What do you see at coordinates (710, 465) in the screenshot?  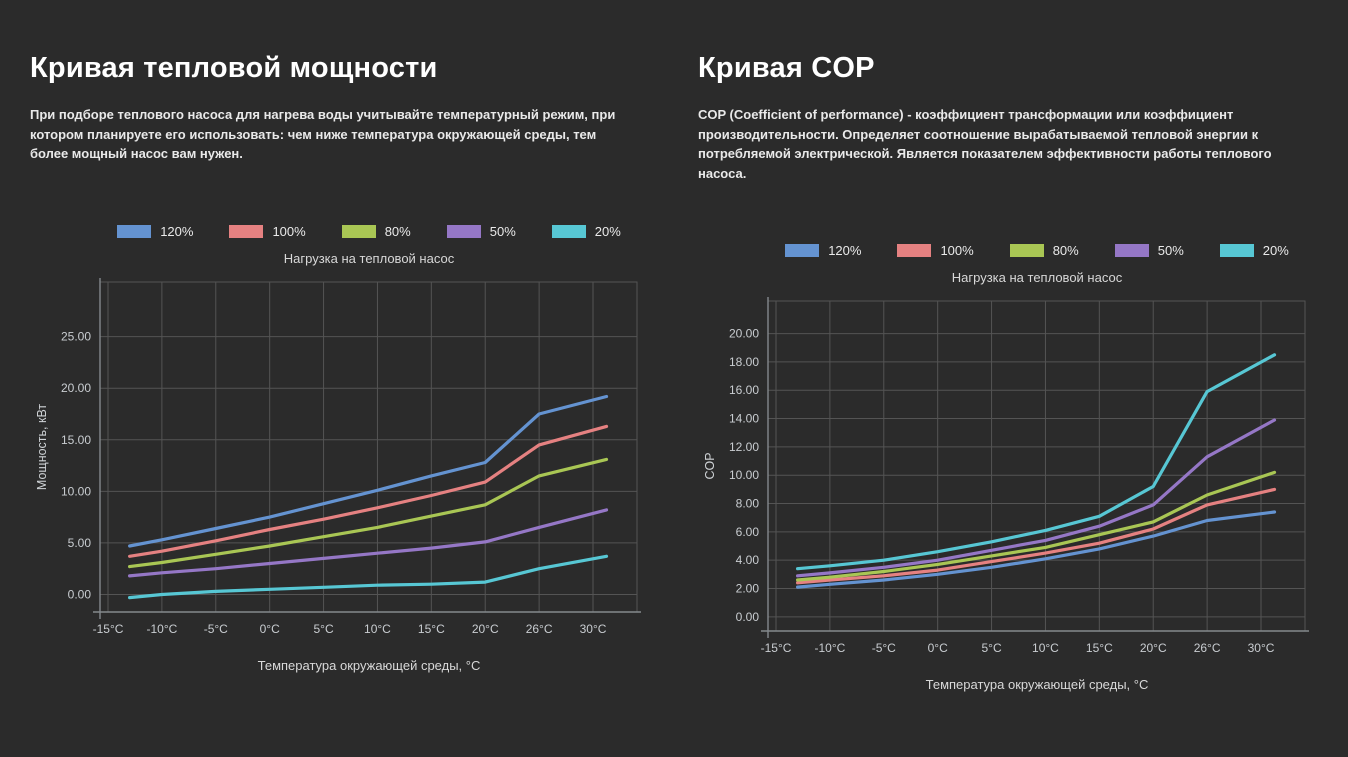 I see `chart-yaxis-title: COP` at bounding box center [710, 465].